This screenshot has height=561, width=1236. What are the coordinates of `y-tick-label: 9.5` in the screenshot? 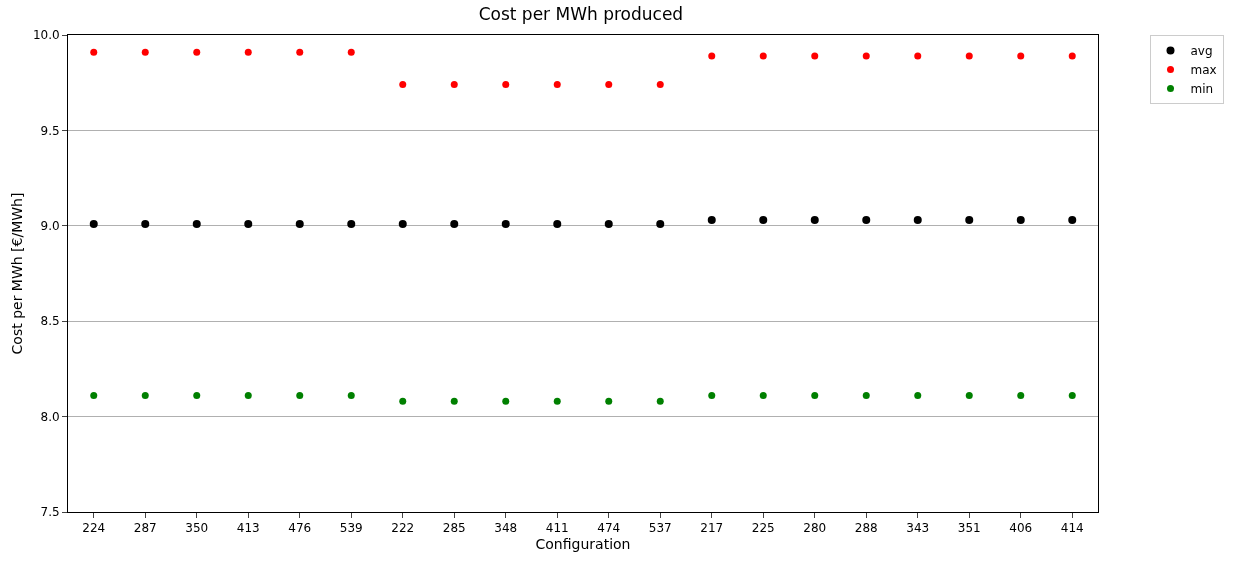 It's located at (50, 130).